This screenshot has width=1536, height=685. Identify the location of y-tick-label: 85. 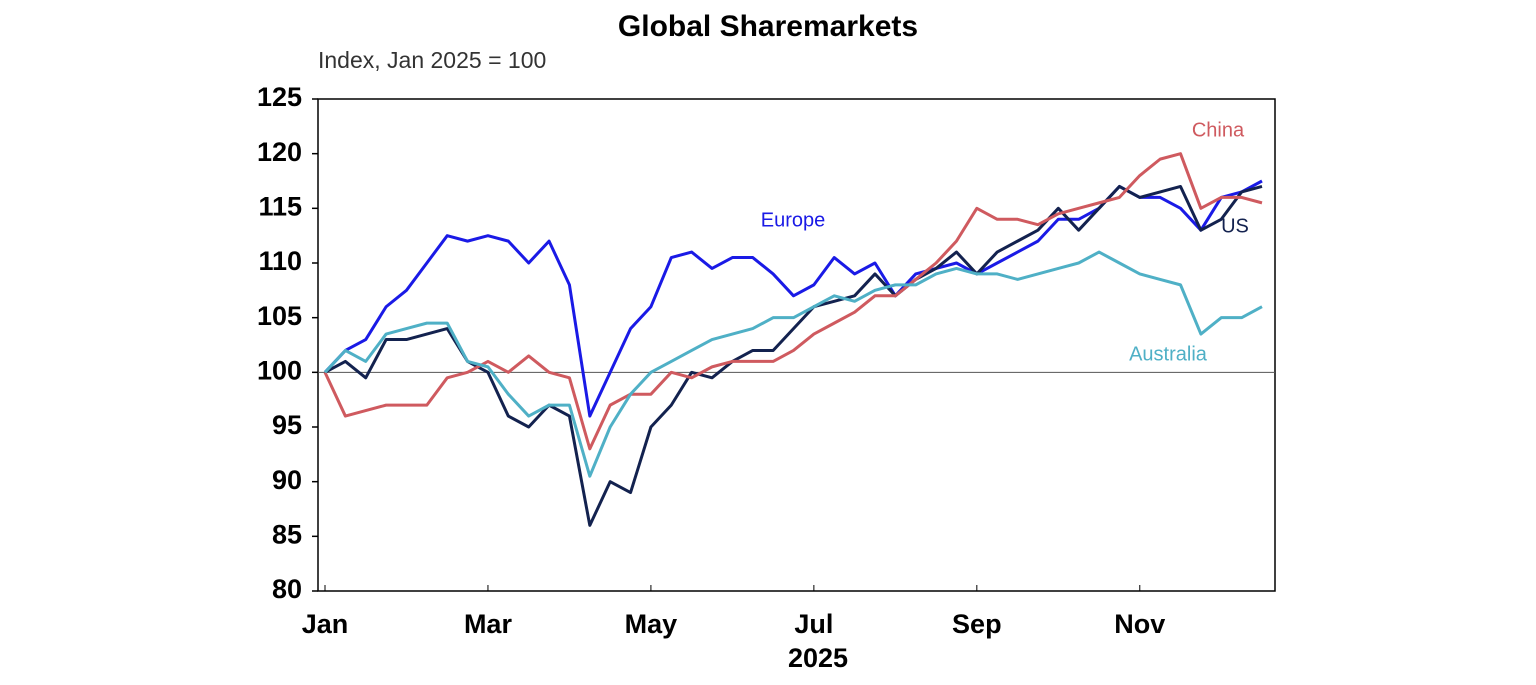
(287, 534).